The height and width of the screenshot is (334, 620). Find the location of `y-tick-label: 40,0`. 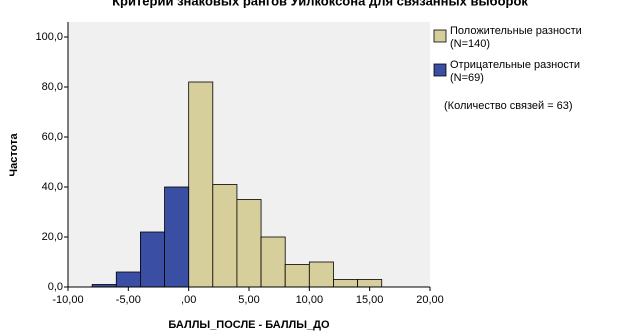

y-tick-label: 40,0 is located at coordinates (52, 187).